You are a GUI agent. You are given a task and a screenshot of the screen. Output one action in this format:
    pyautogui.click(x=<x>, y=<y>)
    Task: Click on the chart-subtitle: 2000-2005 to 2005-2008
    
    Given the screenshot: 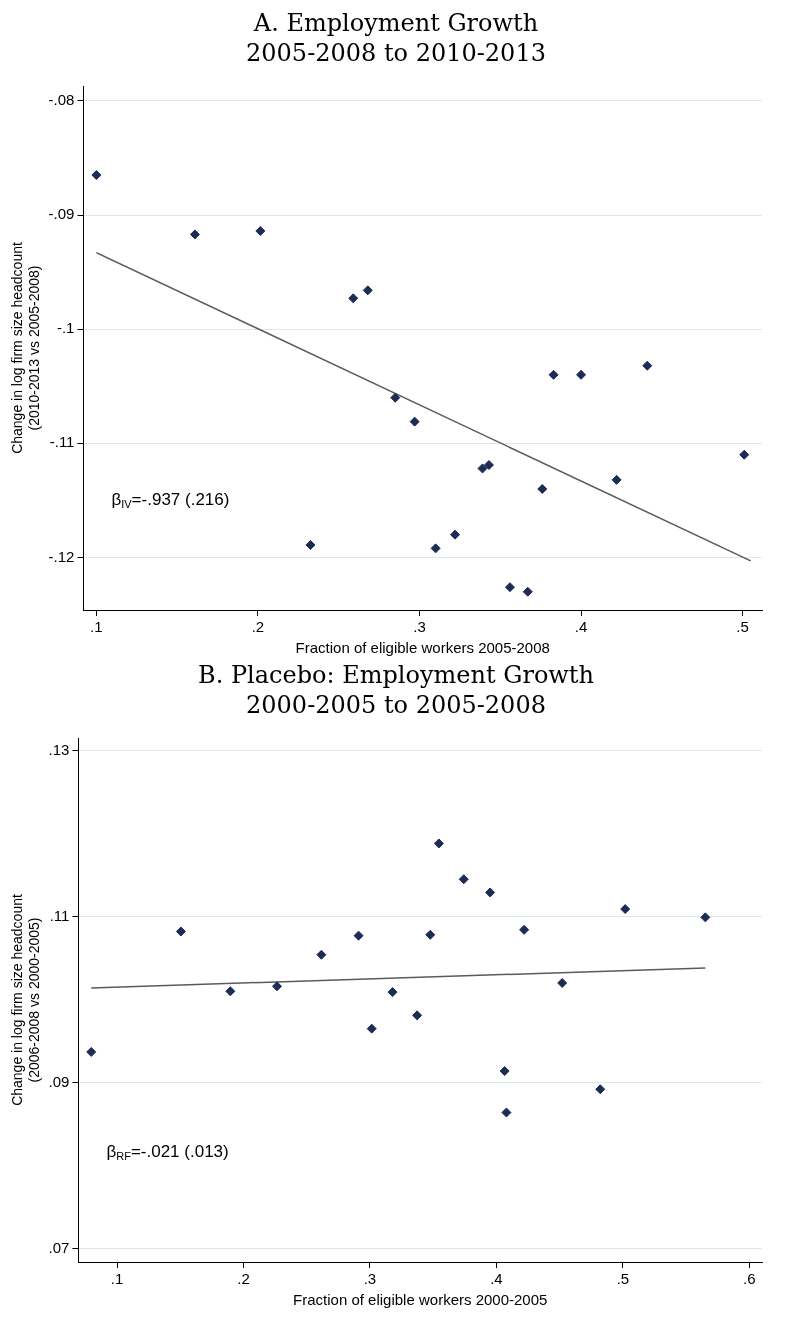 What is the action you would take?
    pyautogui.click(x=396, y=705)
    